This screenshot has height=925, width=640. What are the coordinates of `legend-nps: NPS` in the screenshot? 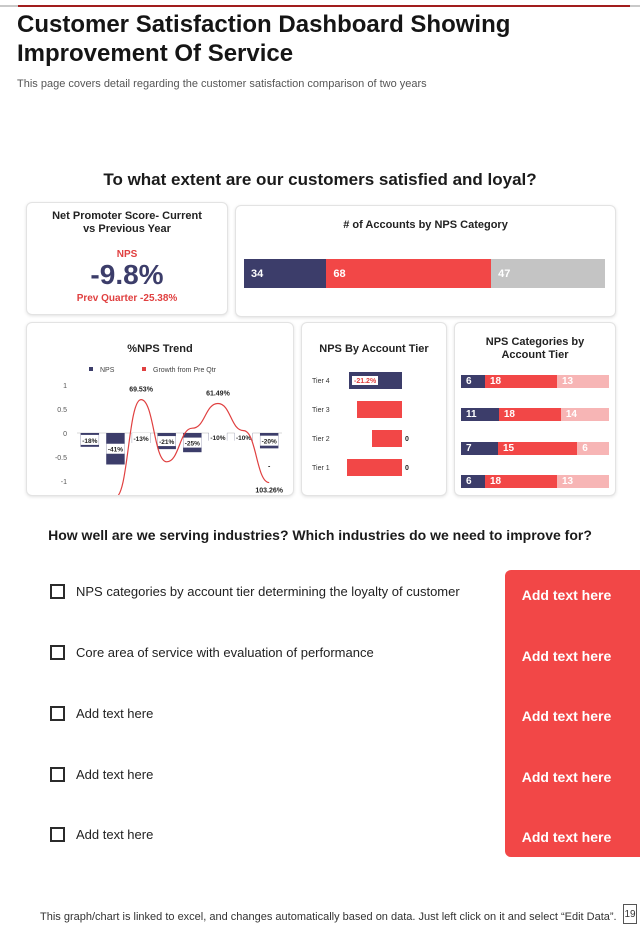 It's located at (107, 370).